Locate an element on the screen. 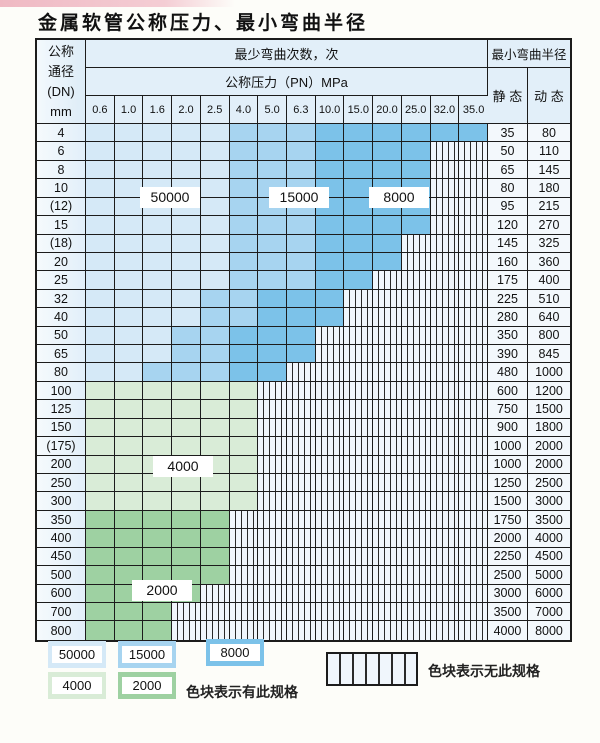  table-row: 400 2000 4000 is located at coordinates (303, 538).